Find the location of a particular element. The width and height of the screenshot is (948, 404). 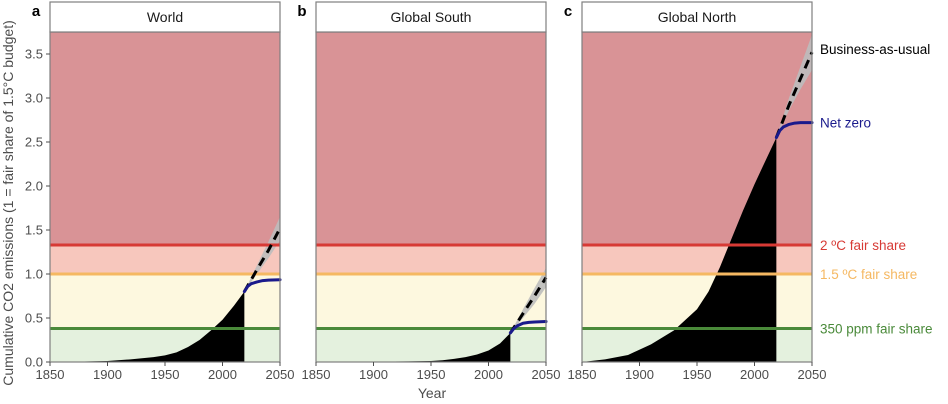

x-axis-title: Year is located at coordinates (432, 393).